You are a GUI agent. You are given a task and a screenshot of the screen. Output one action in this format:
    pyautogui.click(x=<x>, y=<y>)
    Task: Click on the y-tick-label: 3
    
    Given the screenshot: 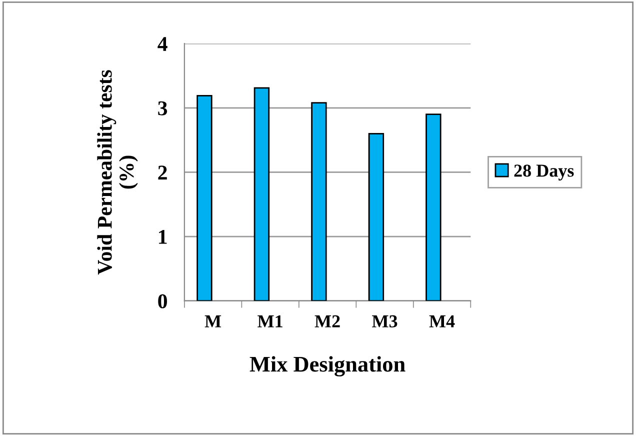 What is the action you would take?
    pyautogui.click(x=163, y=108)
    